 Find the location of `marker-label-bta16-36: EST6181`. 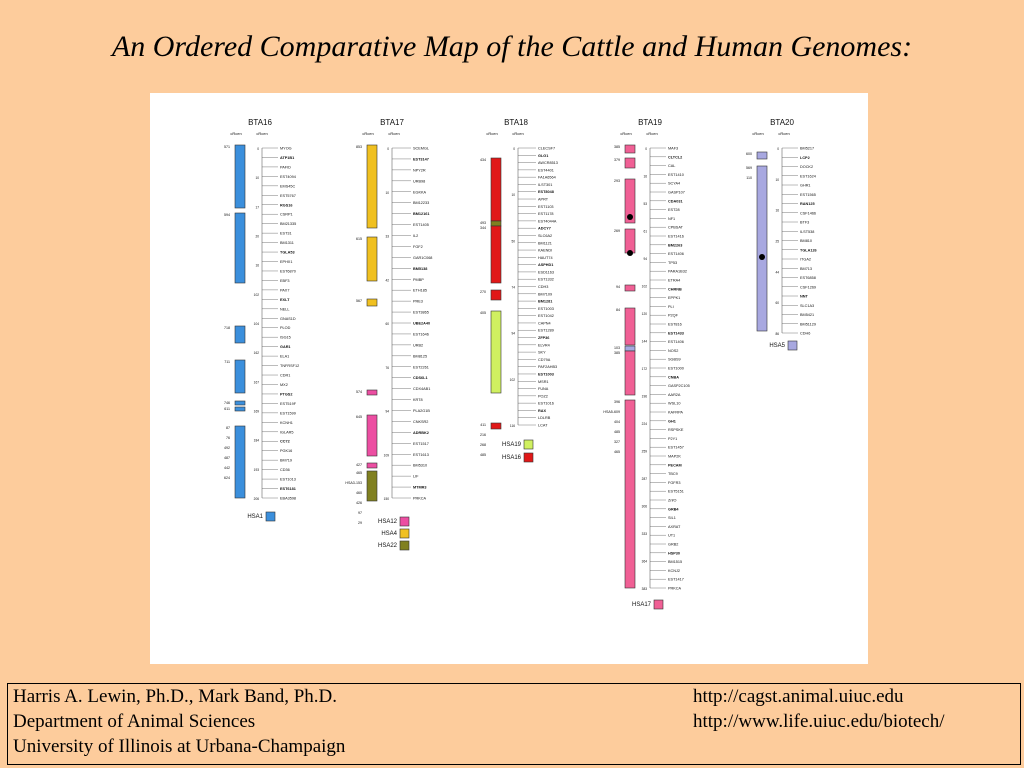

marker-label-bta16-36: EST6181 is located at coordinates (288, 489).